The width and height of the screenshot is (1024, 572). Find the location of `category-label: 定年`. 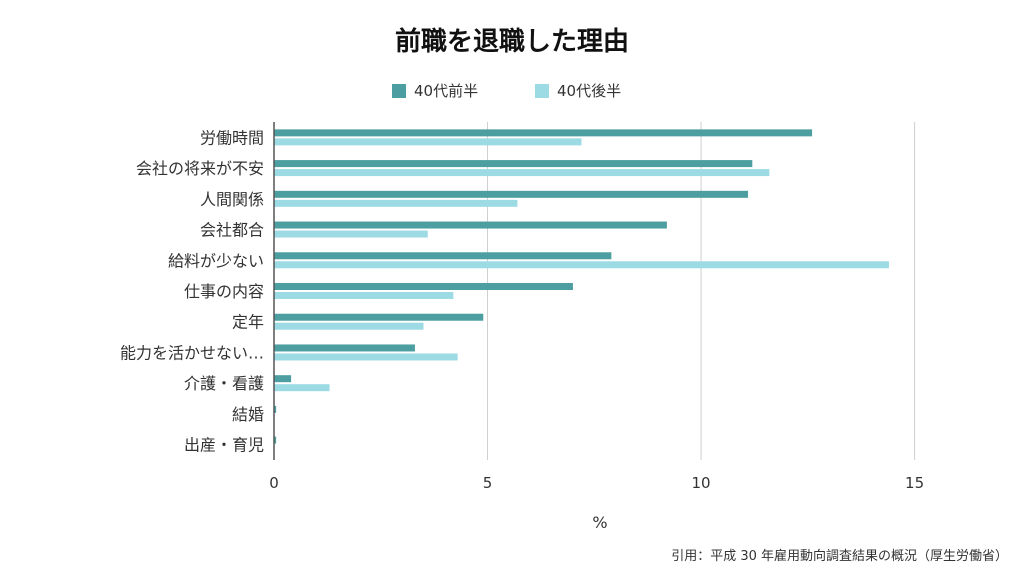

category-label: 定年 is located at coordinates (248, 322).